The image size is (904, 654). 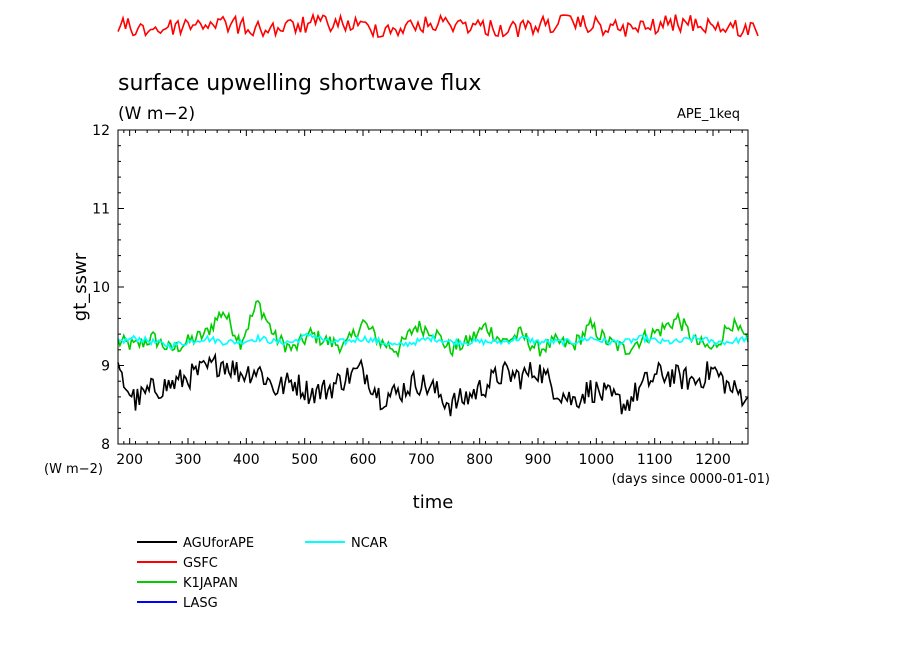 I want to click on legend-label-ncar: NCAR, so click(x=369, y=543).